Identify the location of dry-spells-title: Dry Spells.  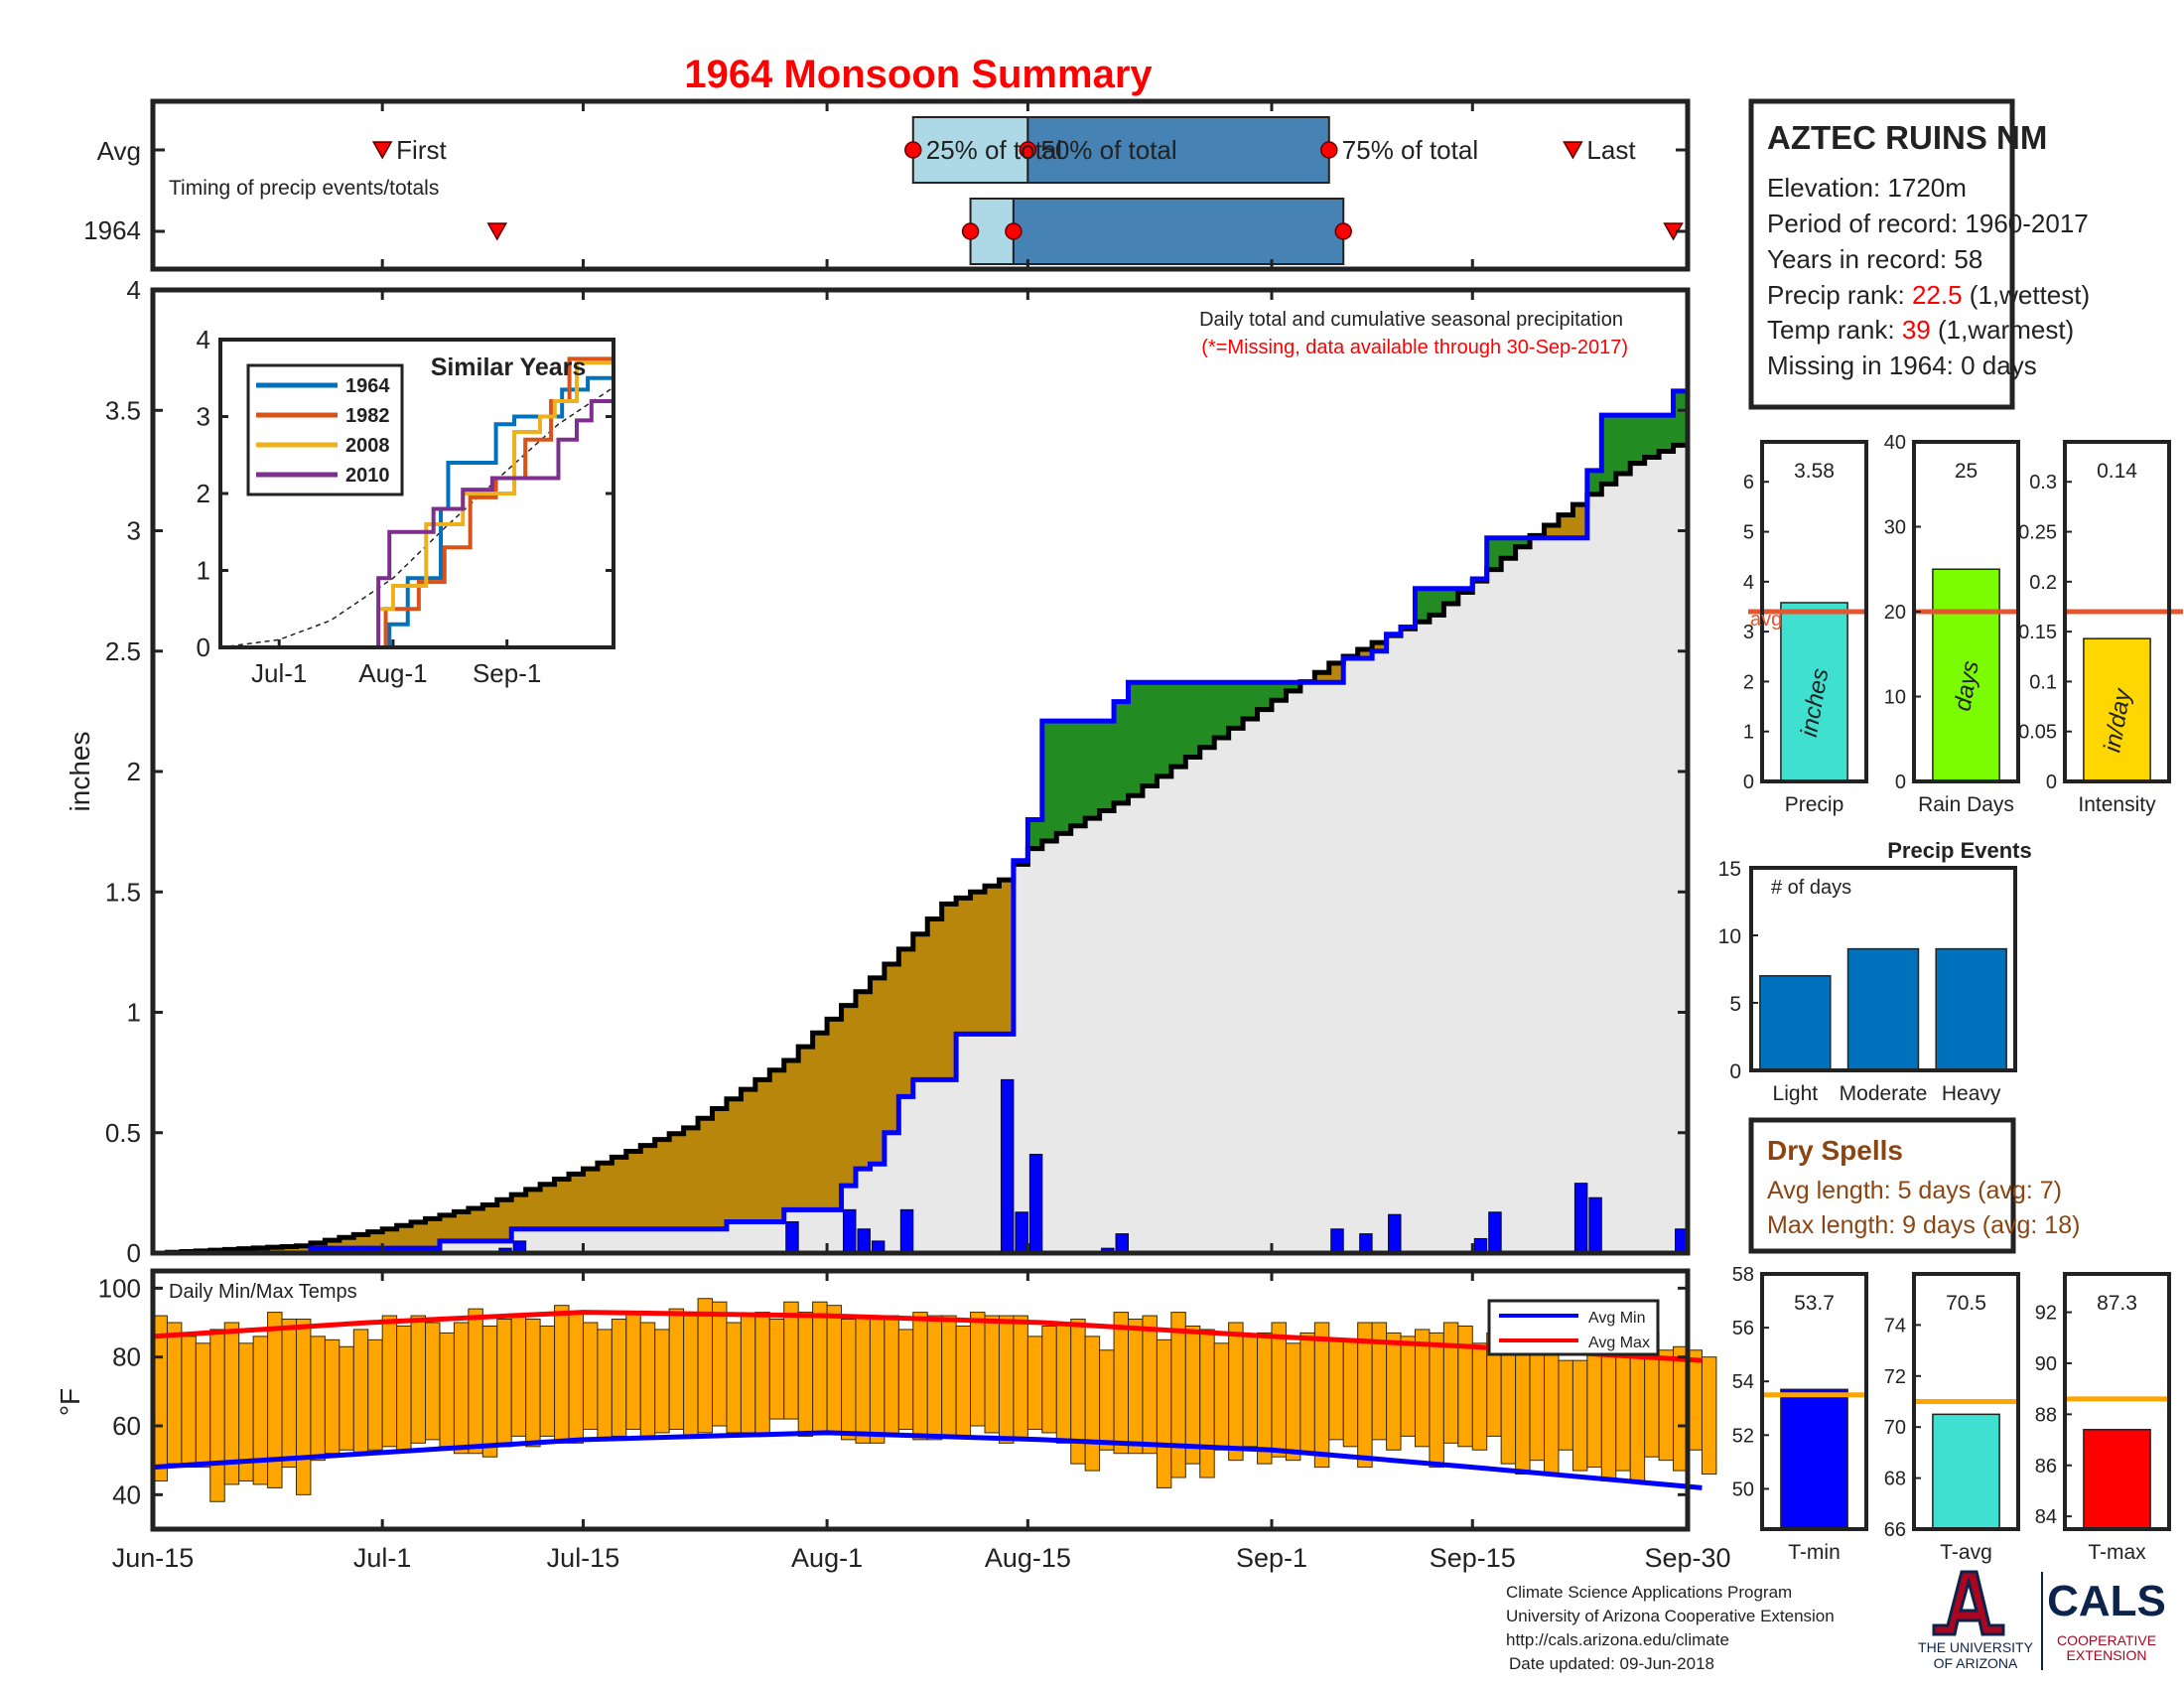
(1835, 1150).